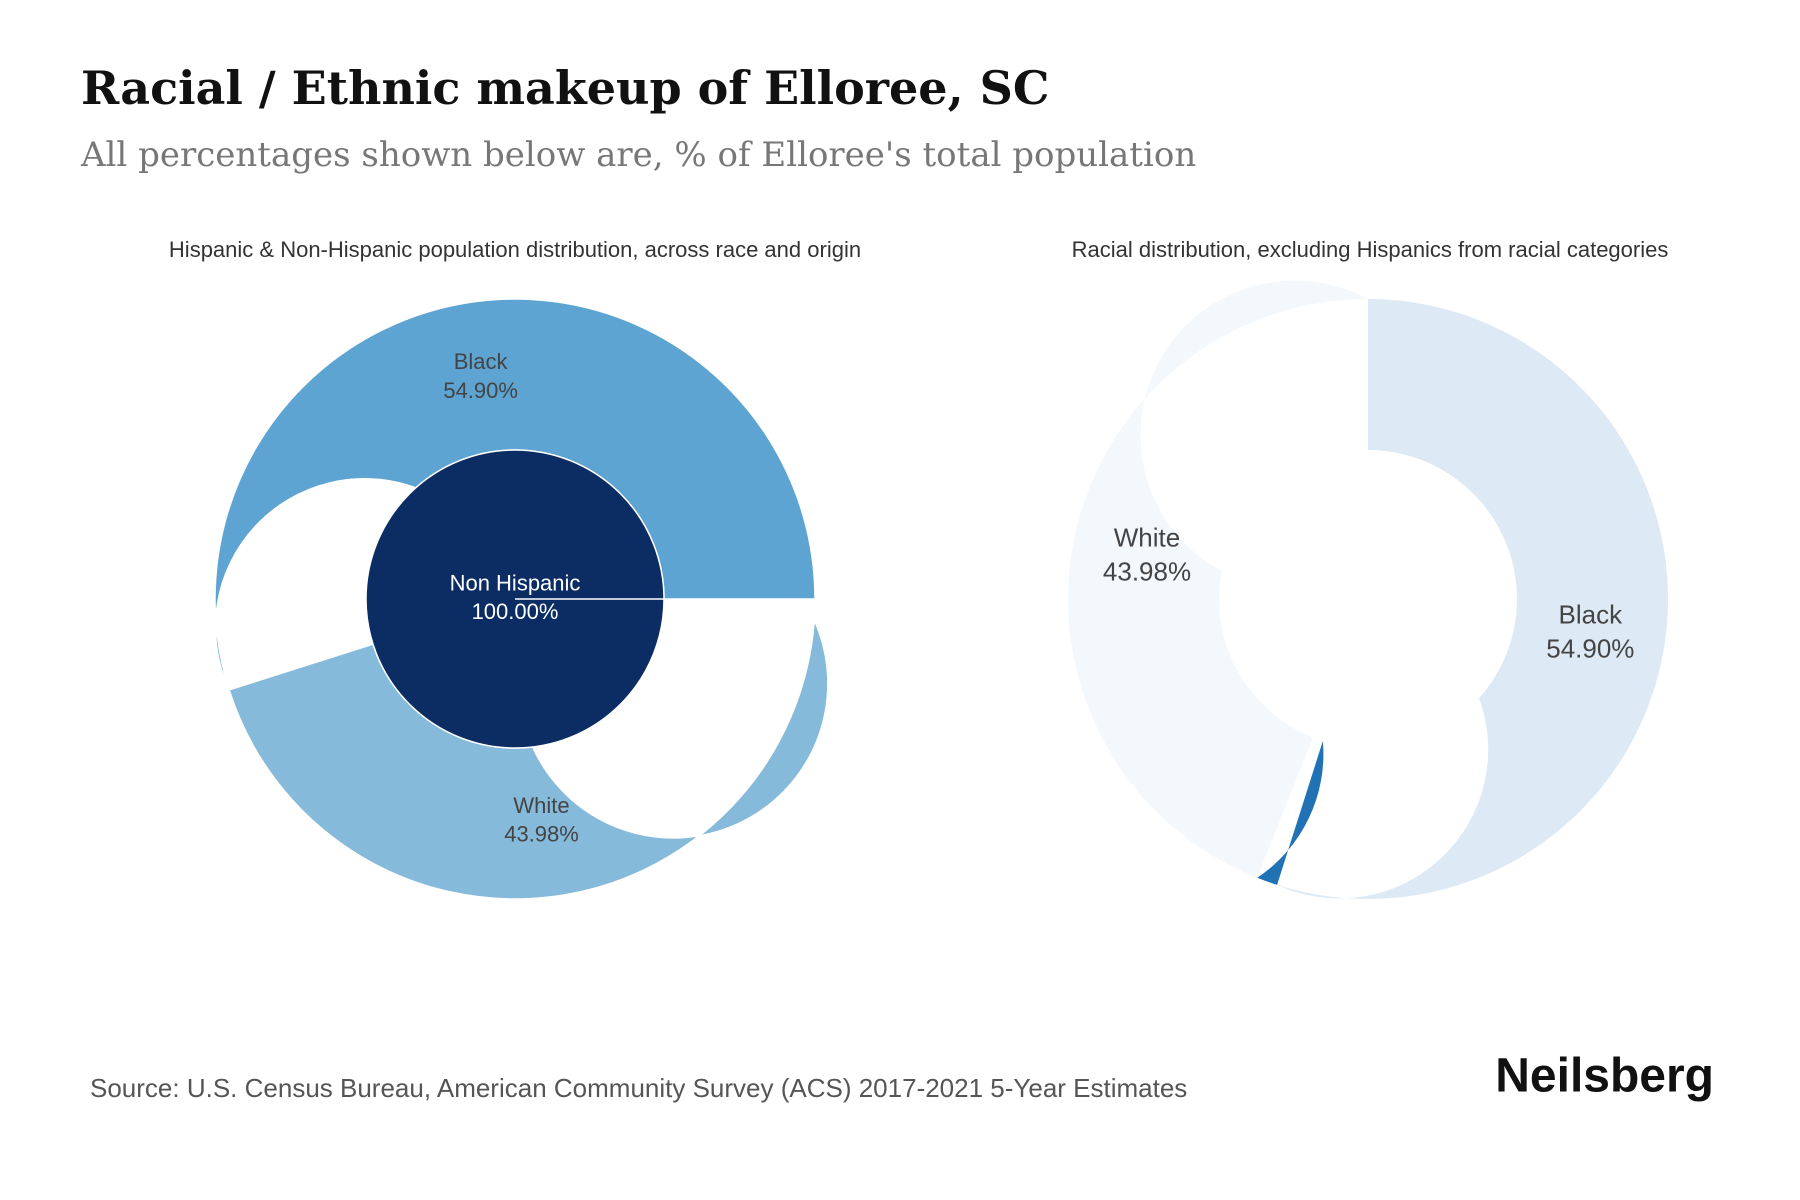 The image size is (1800, 1200). I want to click on page-title: Racial / Ethnic makeup of Elloree, SC, so click(565, 88).